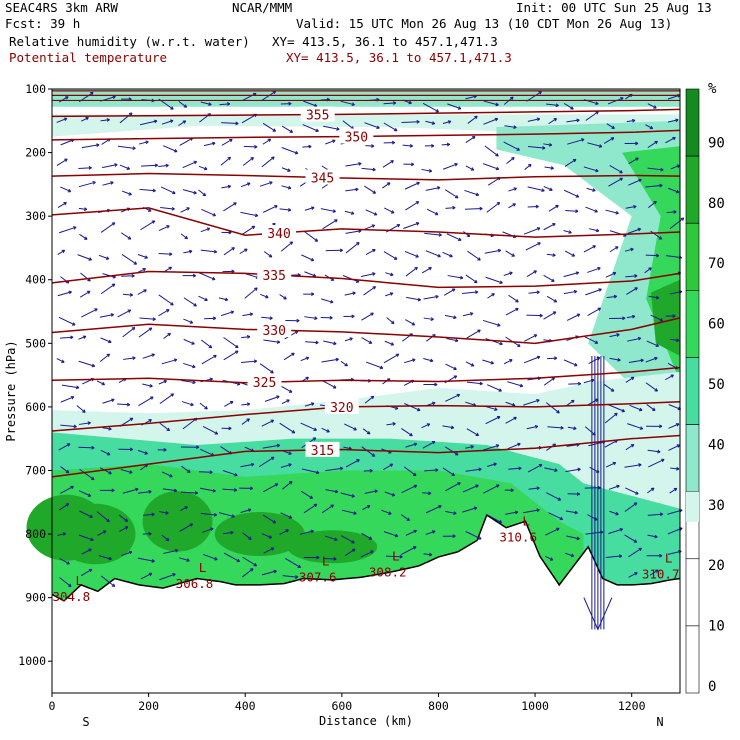  I want to click on theta-min-306.8: 306.8, so click(195, 583).